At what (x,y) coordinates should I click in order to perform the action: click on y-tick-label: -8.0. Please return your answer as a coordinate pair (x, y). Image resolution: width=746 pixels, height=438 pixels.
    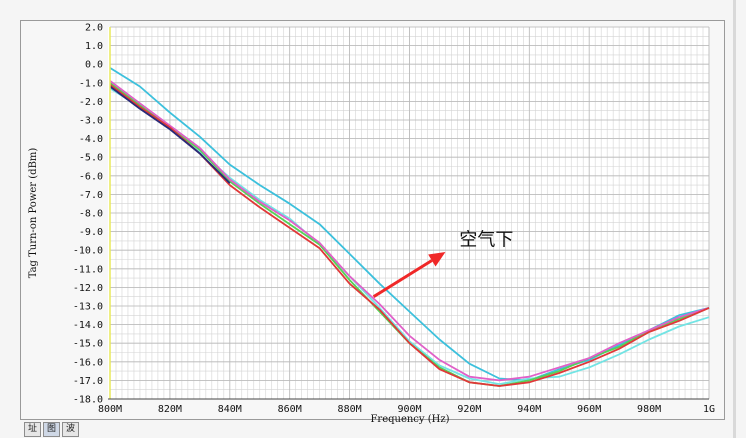
    Looking at the image, I should click on (91, 214).